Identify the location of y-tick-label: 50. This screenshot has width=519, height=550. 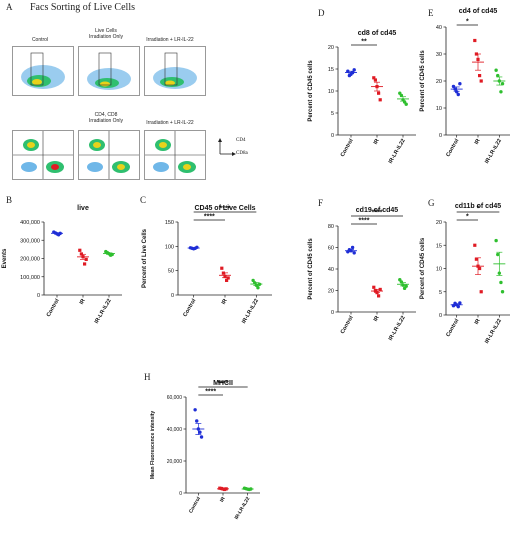
(171, 272).